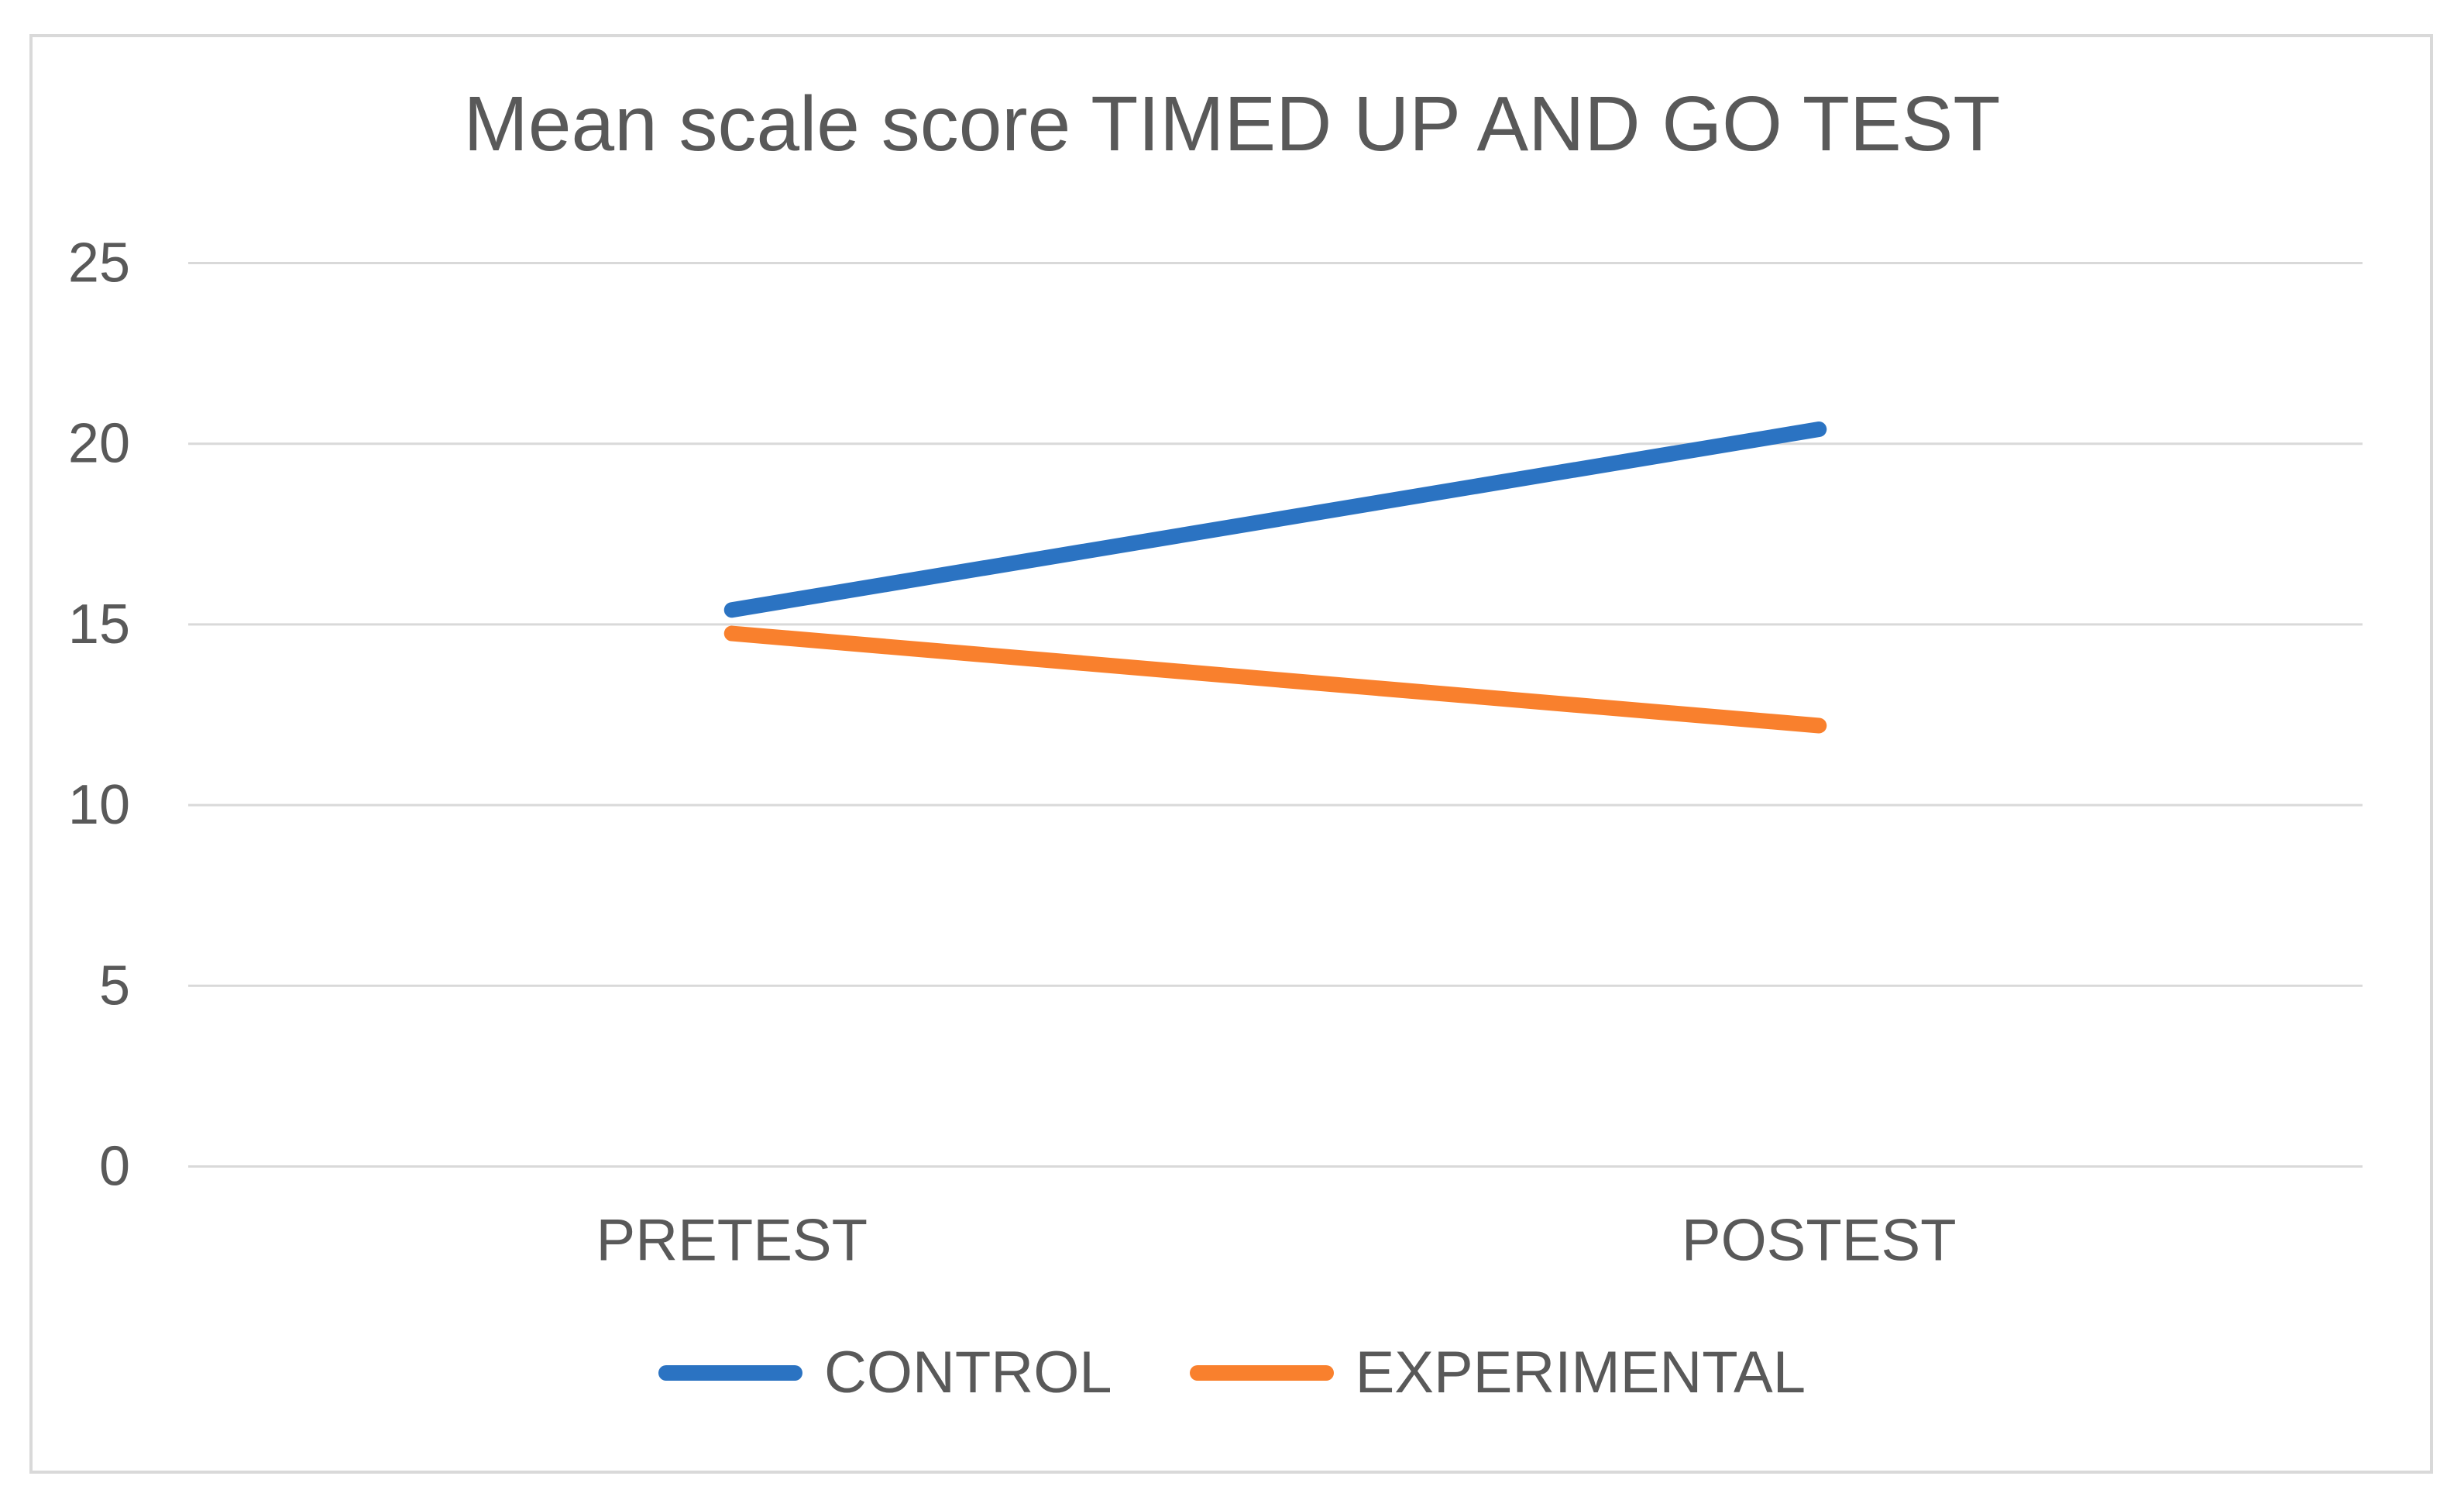 The width and height of the screenshot is (2464, 1507). I want to click on x-category-label: PRETEST, so click(732, 1241).